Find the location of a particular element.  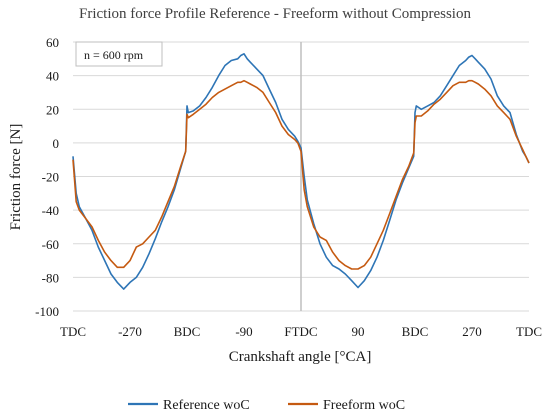

legend: Reference woC Freeform woC is located at coordinates (266, 405).